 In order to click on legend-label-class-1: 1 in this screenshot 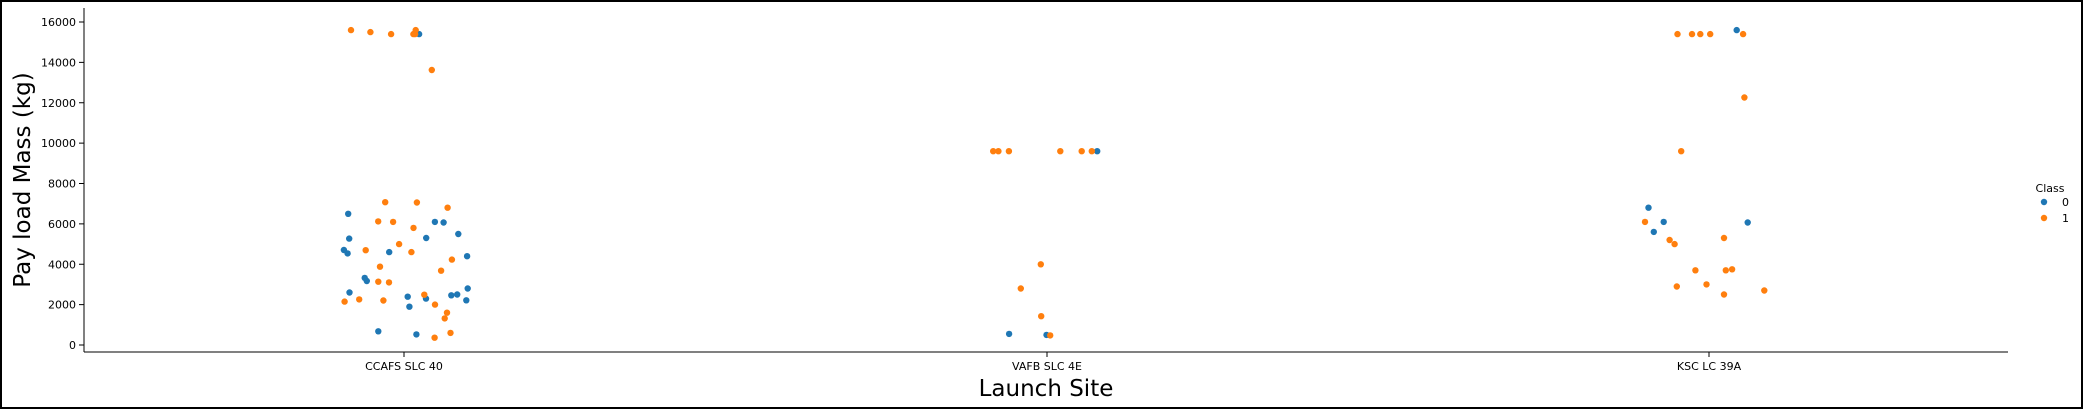, I will do `click(2065, 218)`.